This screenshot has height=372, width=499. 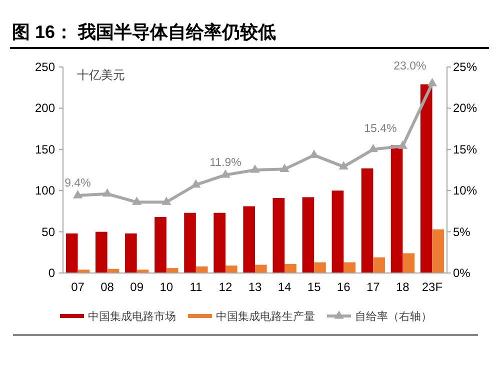 What do you see at coordinates (465, 108) in the screenshot?
I see `y2-tick-label: 20%` at bounding box center [465, 108].